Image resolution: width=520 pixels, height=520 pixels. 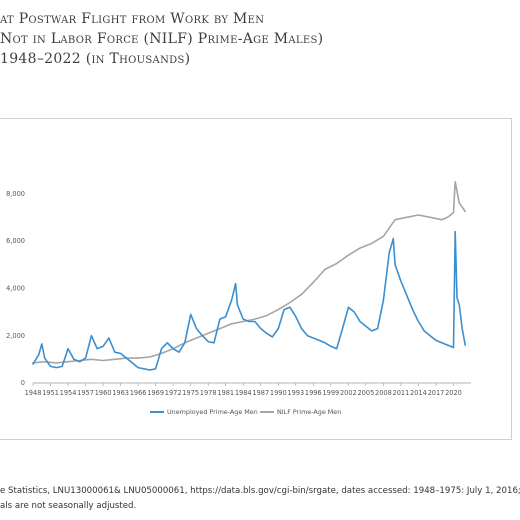 What do you see at coordinates (190, 393) in the screenshot?
I see `x-tick-label: 1975` at bounding box center [190, 393].